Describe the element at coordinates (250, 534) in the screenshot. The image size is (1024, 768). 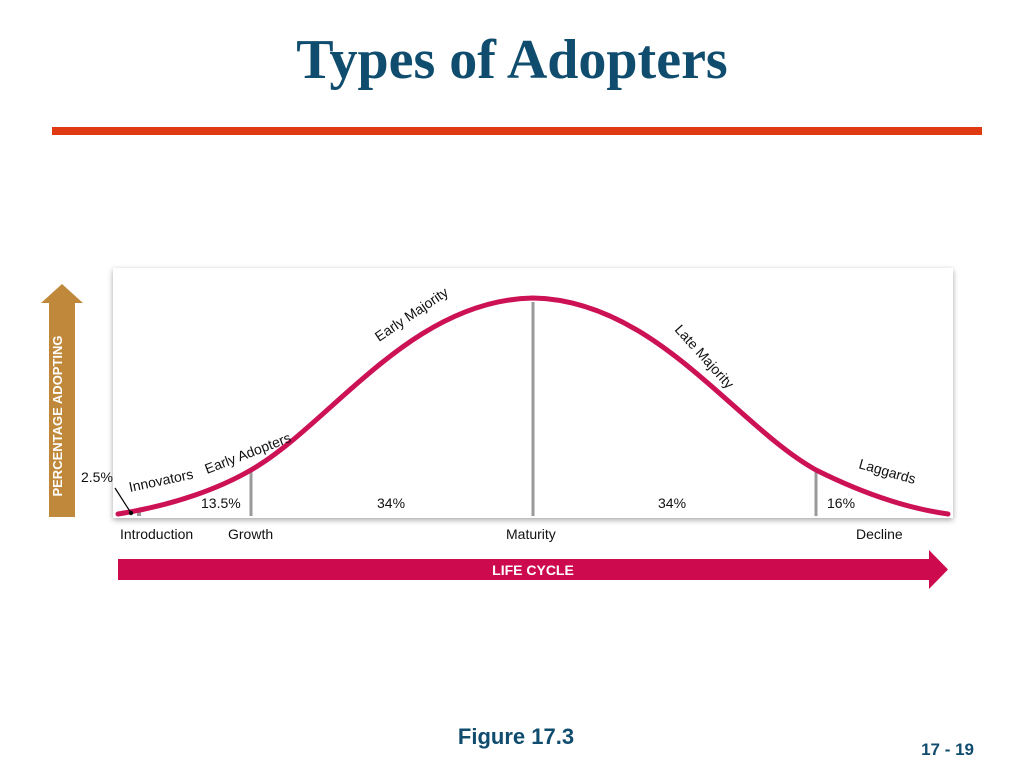
I see `stage-growth: Growth` at that location.